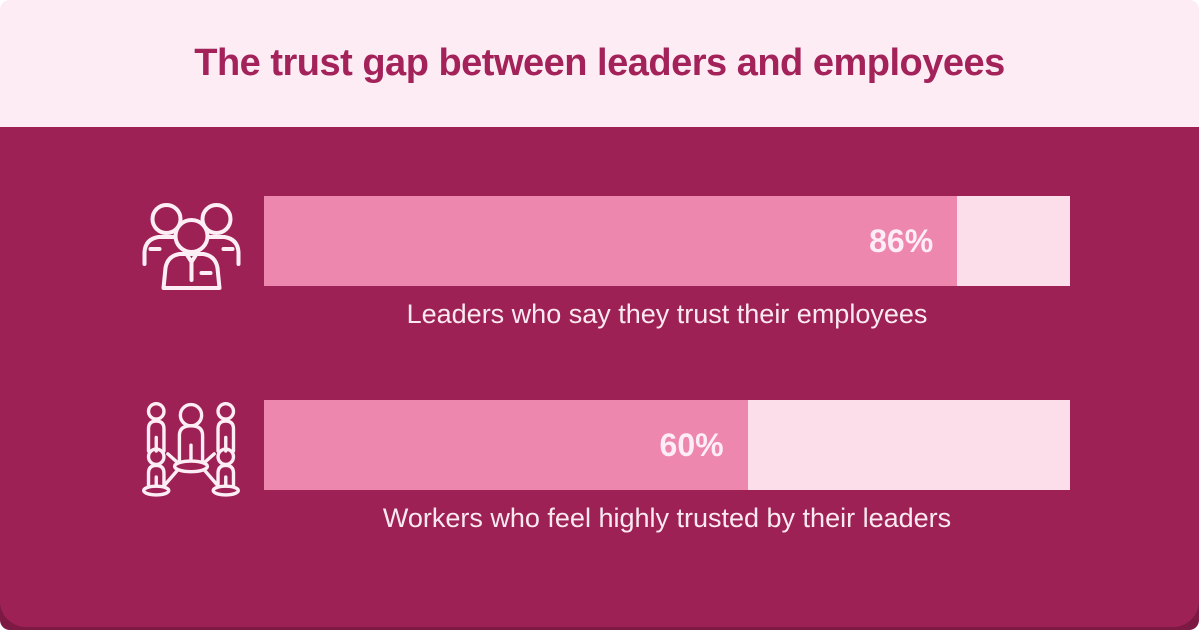 This screenshot has height=630, width=1199. What do you see at coordinates (901, 240) in the screenshot?
I see `bar-value-label-leaders: 86%` at bounding box center [901, 240].